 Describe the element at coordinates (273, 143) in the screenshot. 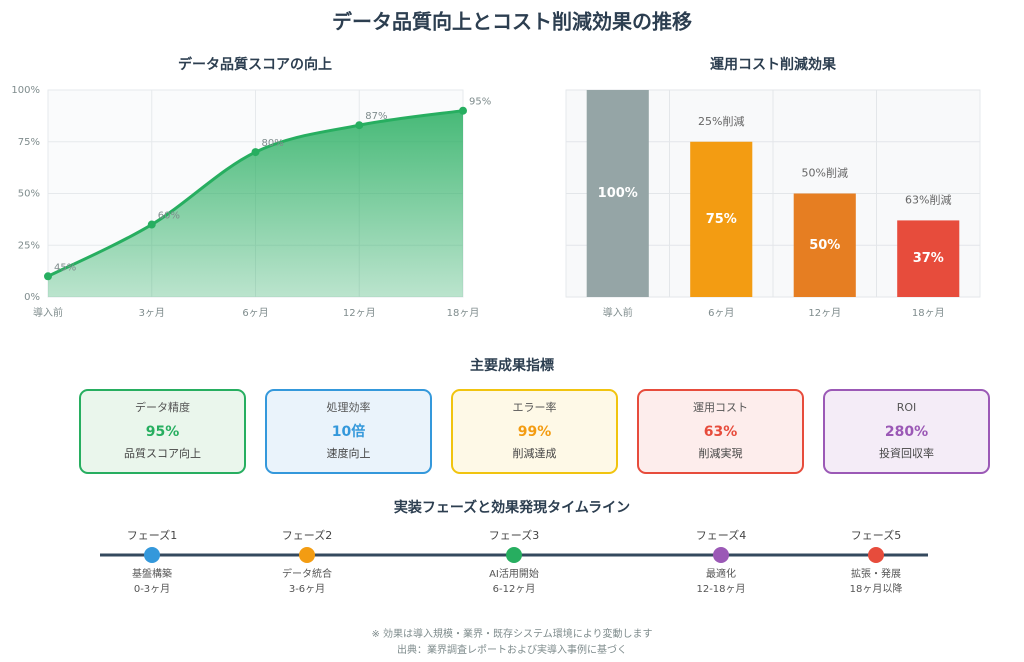

I see `point-annotation: 80%` at that location.